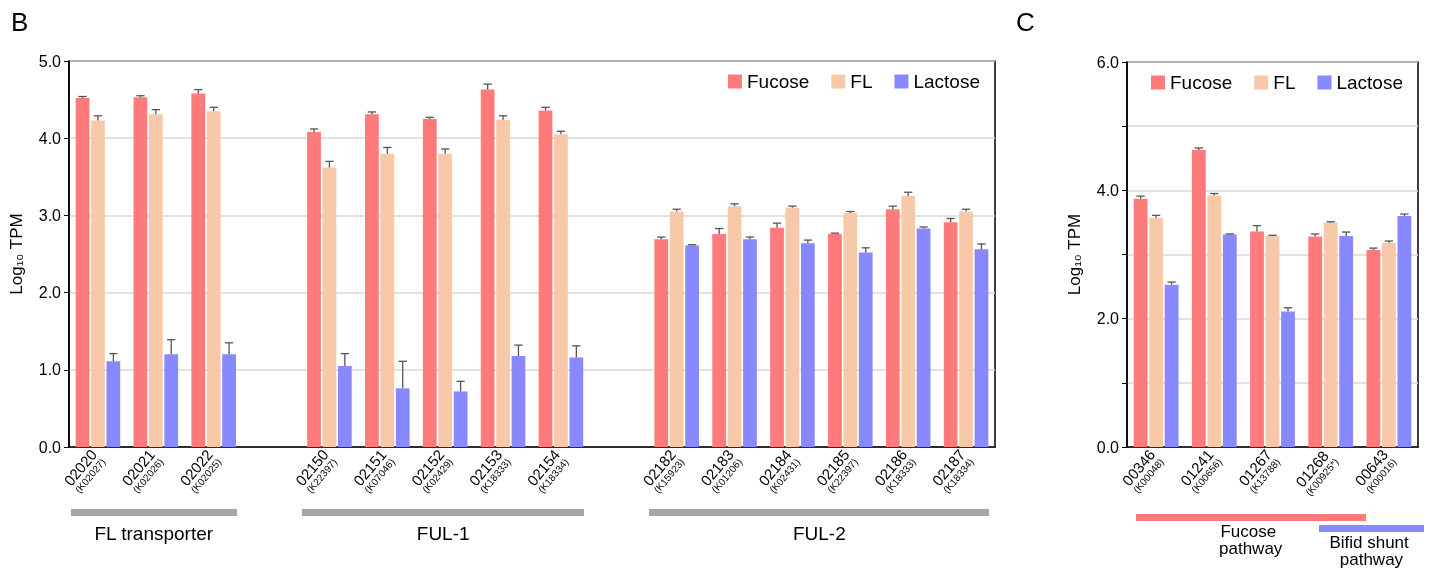 Image resolution: width=1429 pixels, height=568 pixels. What do you see at coordinates (819, 533) in the screenshot?
I see `text: FUL-2` at bounding box center [819, 533].